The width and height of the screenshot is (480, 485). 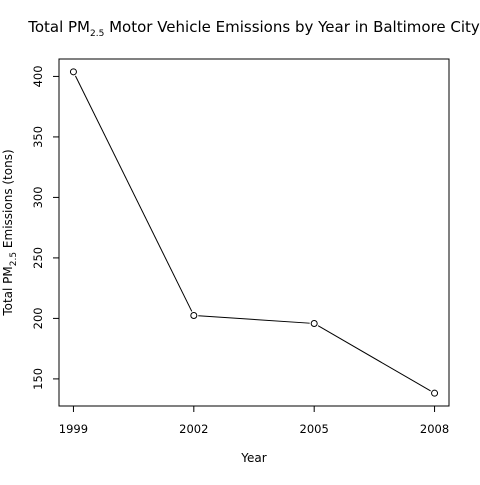 What do you see at coordinates (434, 429) in the screenshot?
I see `x-tick-label: 2008` at bounding box center [434, 429].